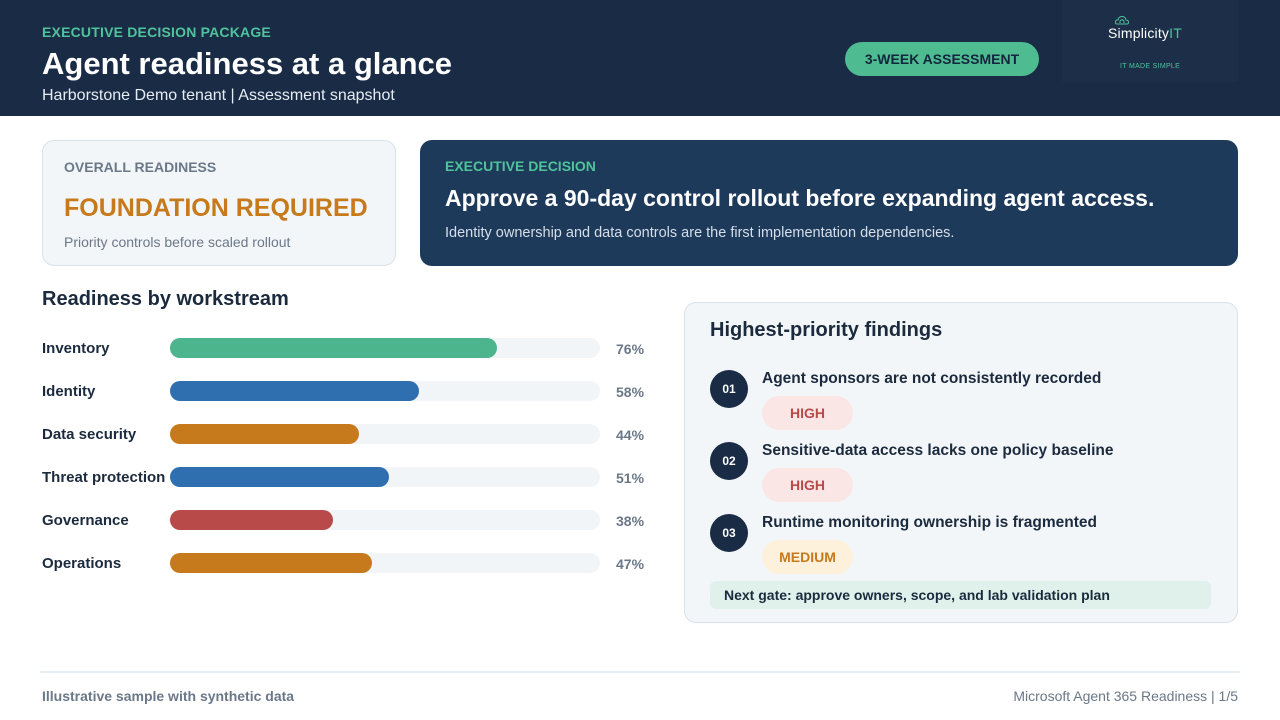 This screenshot has width=1280, height=720. What do you see at coordinates (165, 299) in the screenshot?
I see `workstream-title: Readiness by workstream` at bounding box center [165, 299].